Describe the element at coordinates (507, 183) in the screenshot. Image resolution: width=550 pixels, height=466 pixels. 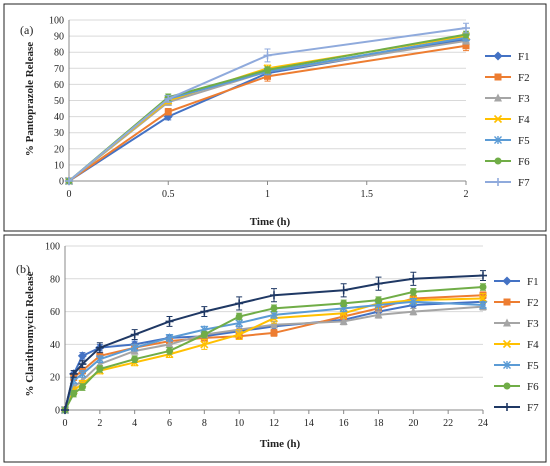
I see `panel-a-legend-item-f7: F7` at that location.